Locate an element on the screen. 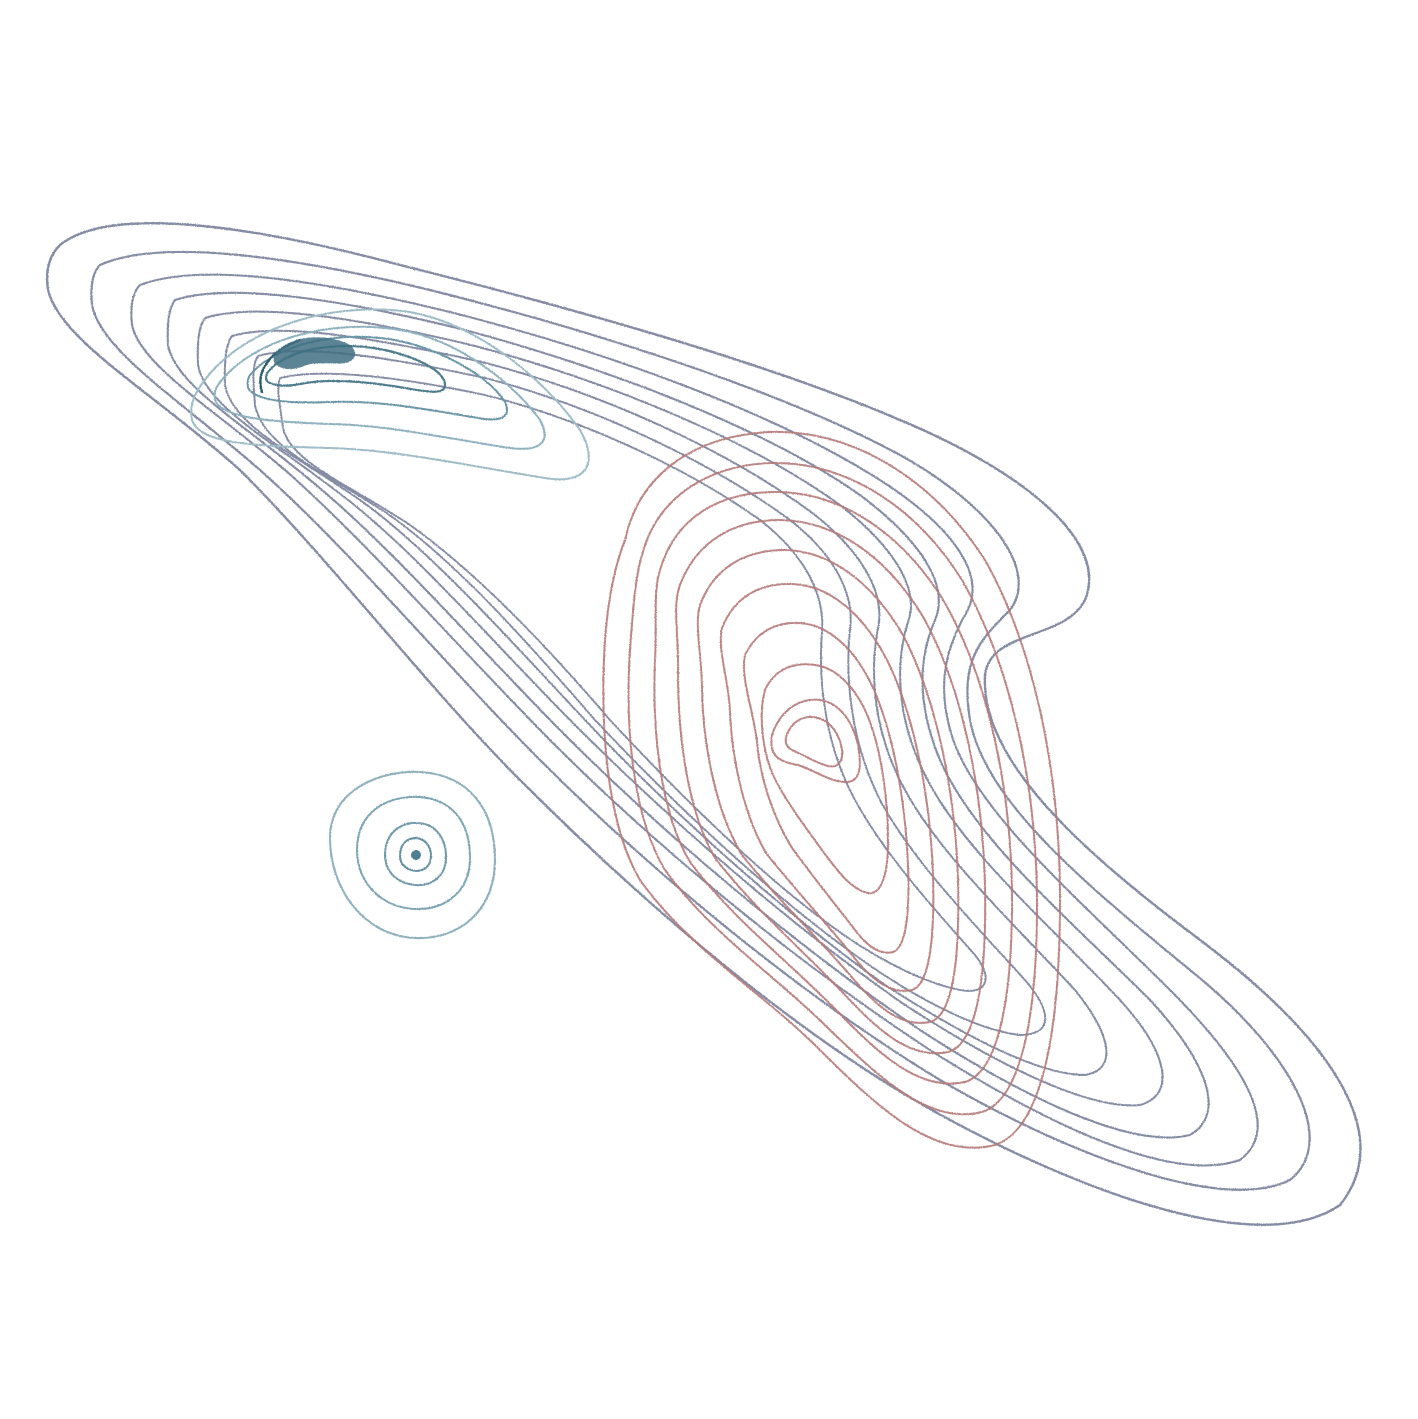 The image size is (1418, 1419). teal-dense-core is located at coordinates (314, 353).